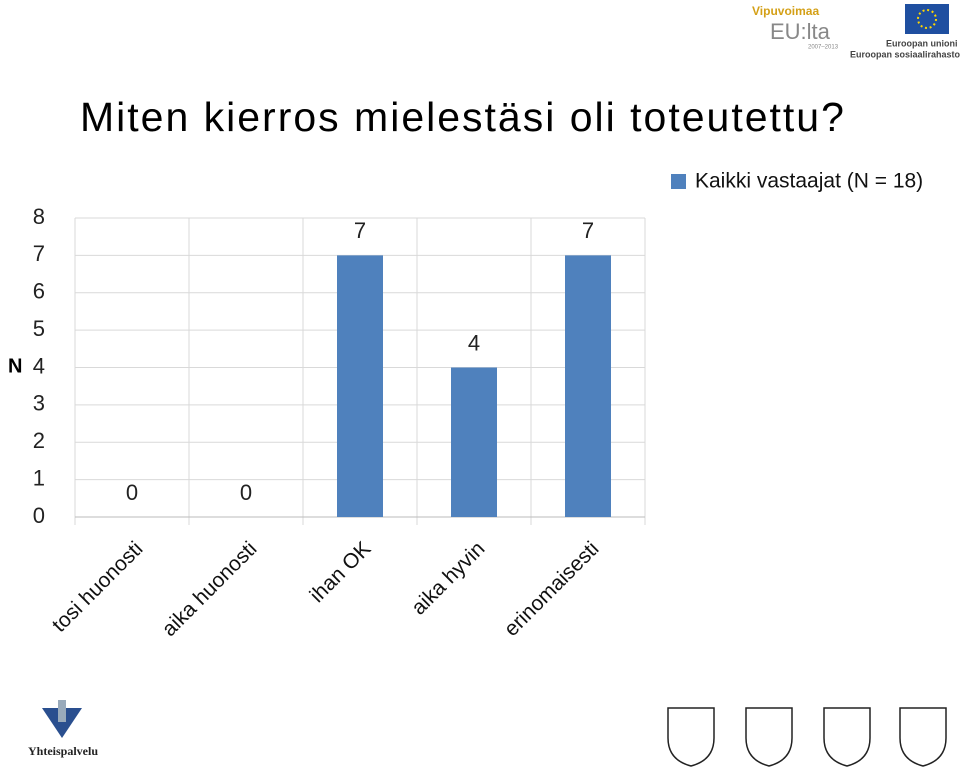 This screenshot has width=960, height=775. What do you see at coordinates (39, 291) in the screenshot?
I see `y-tick-label: 6` at bounding box center [39, 291].